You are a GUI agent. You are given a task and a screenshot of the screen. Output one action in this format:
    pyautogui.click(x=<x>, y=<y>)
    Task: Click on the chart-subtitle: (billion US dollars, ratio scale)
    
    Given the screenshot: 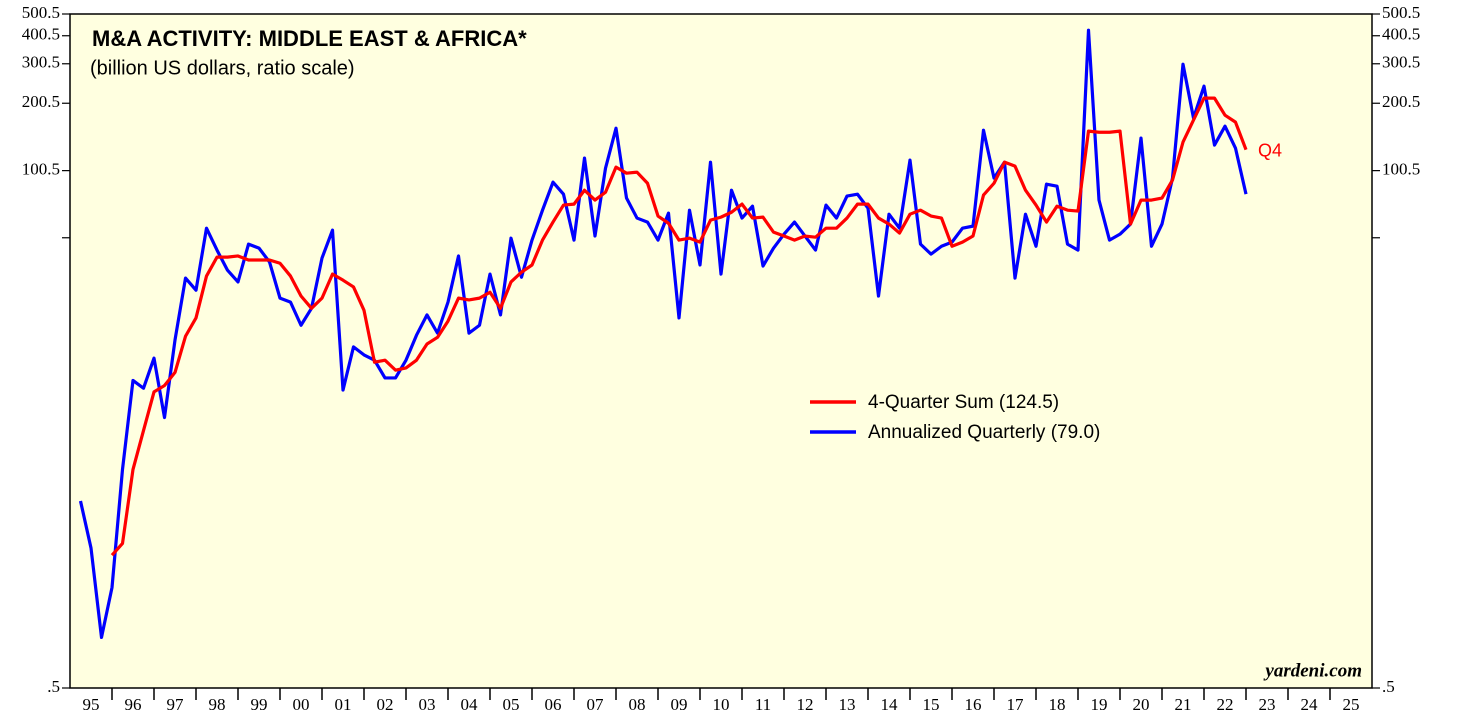 What is the action you would take?
    pyautogui.click(x=222, y=68)
    